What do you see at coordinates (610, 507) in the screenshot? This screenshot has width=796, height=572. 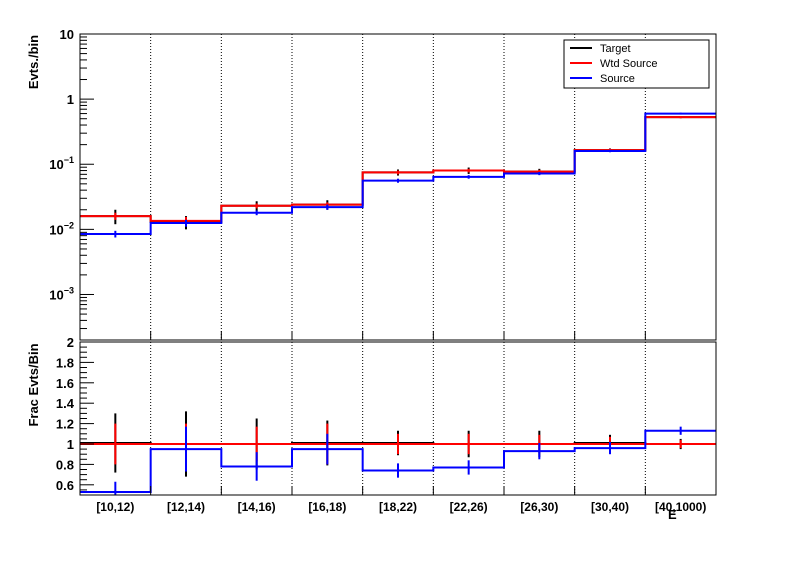 I see `x-category-label: [30,40)` at bounding box center [610, 507].